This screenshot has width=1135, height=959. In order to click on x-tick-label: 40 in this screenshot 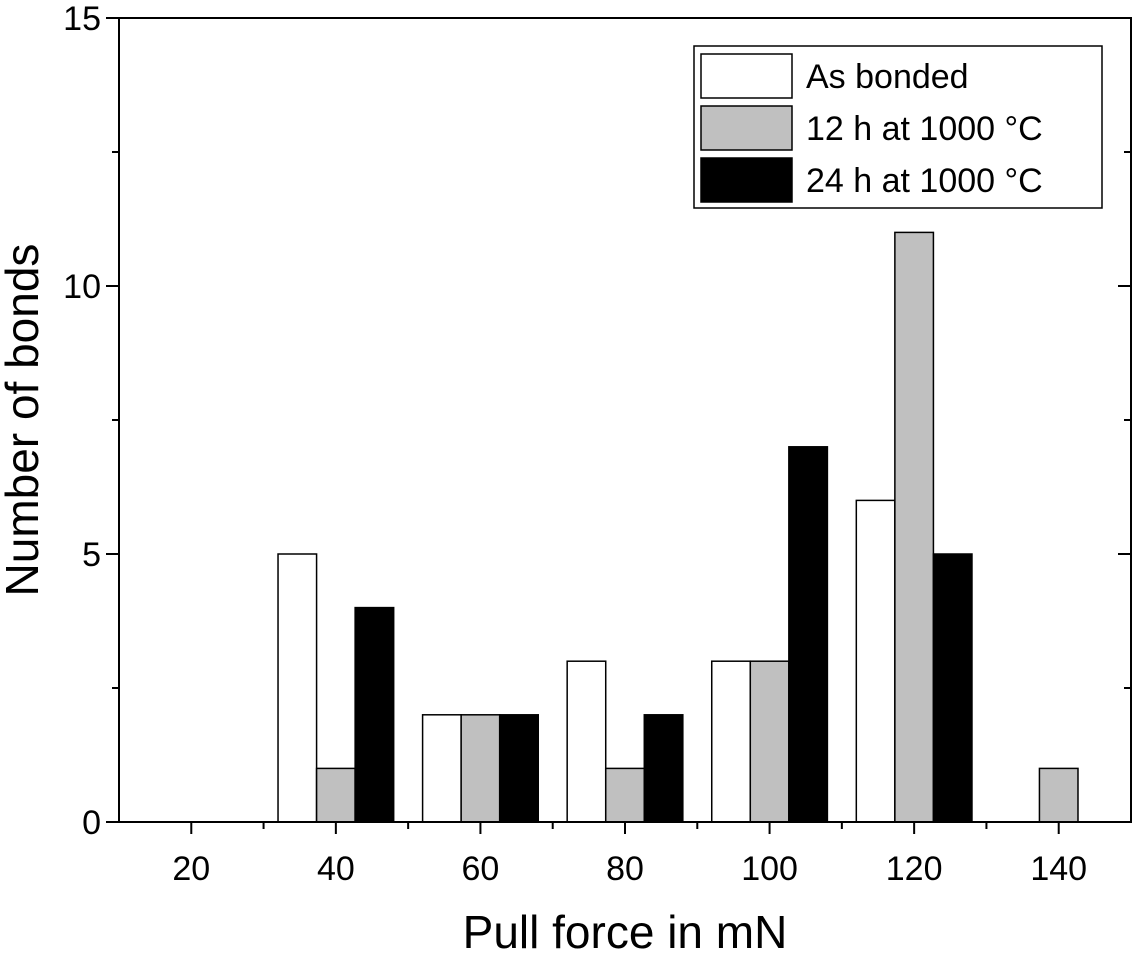, I will do `click(336, 869)`.